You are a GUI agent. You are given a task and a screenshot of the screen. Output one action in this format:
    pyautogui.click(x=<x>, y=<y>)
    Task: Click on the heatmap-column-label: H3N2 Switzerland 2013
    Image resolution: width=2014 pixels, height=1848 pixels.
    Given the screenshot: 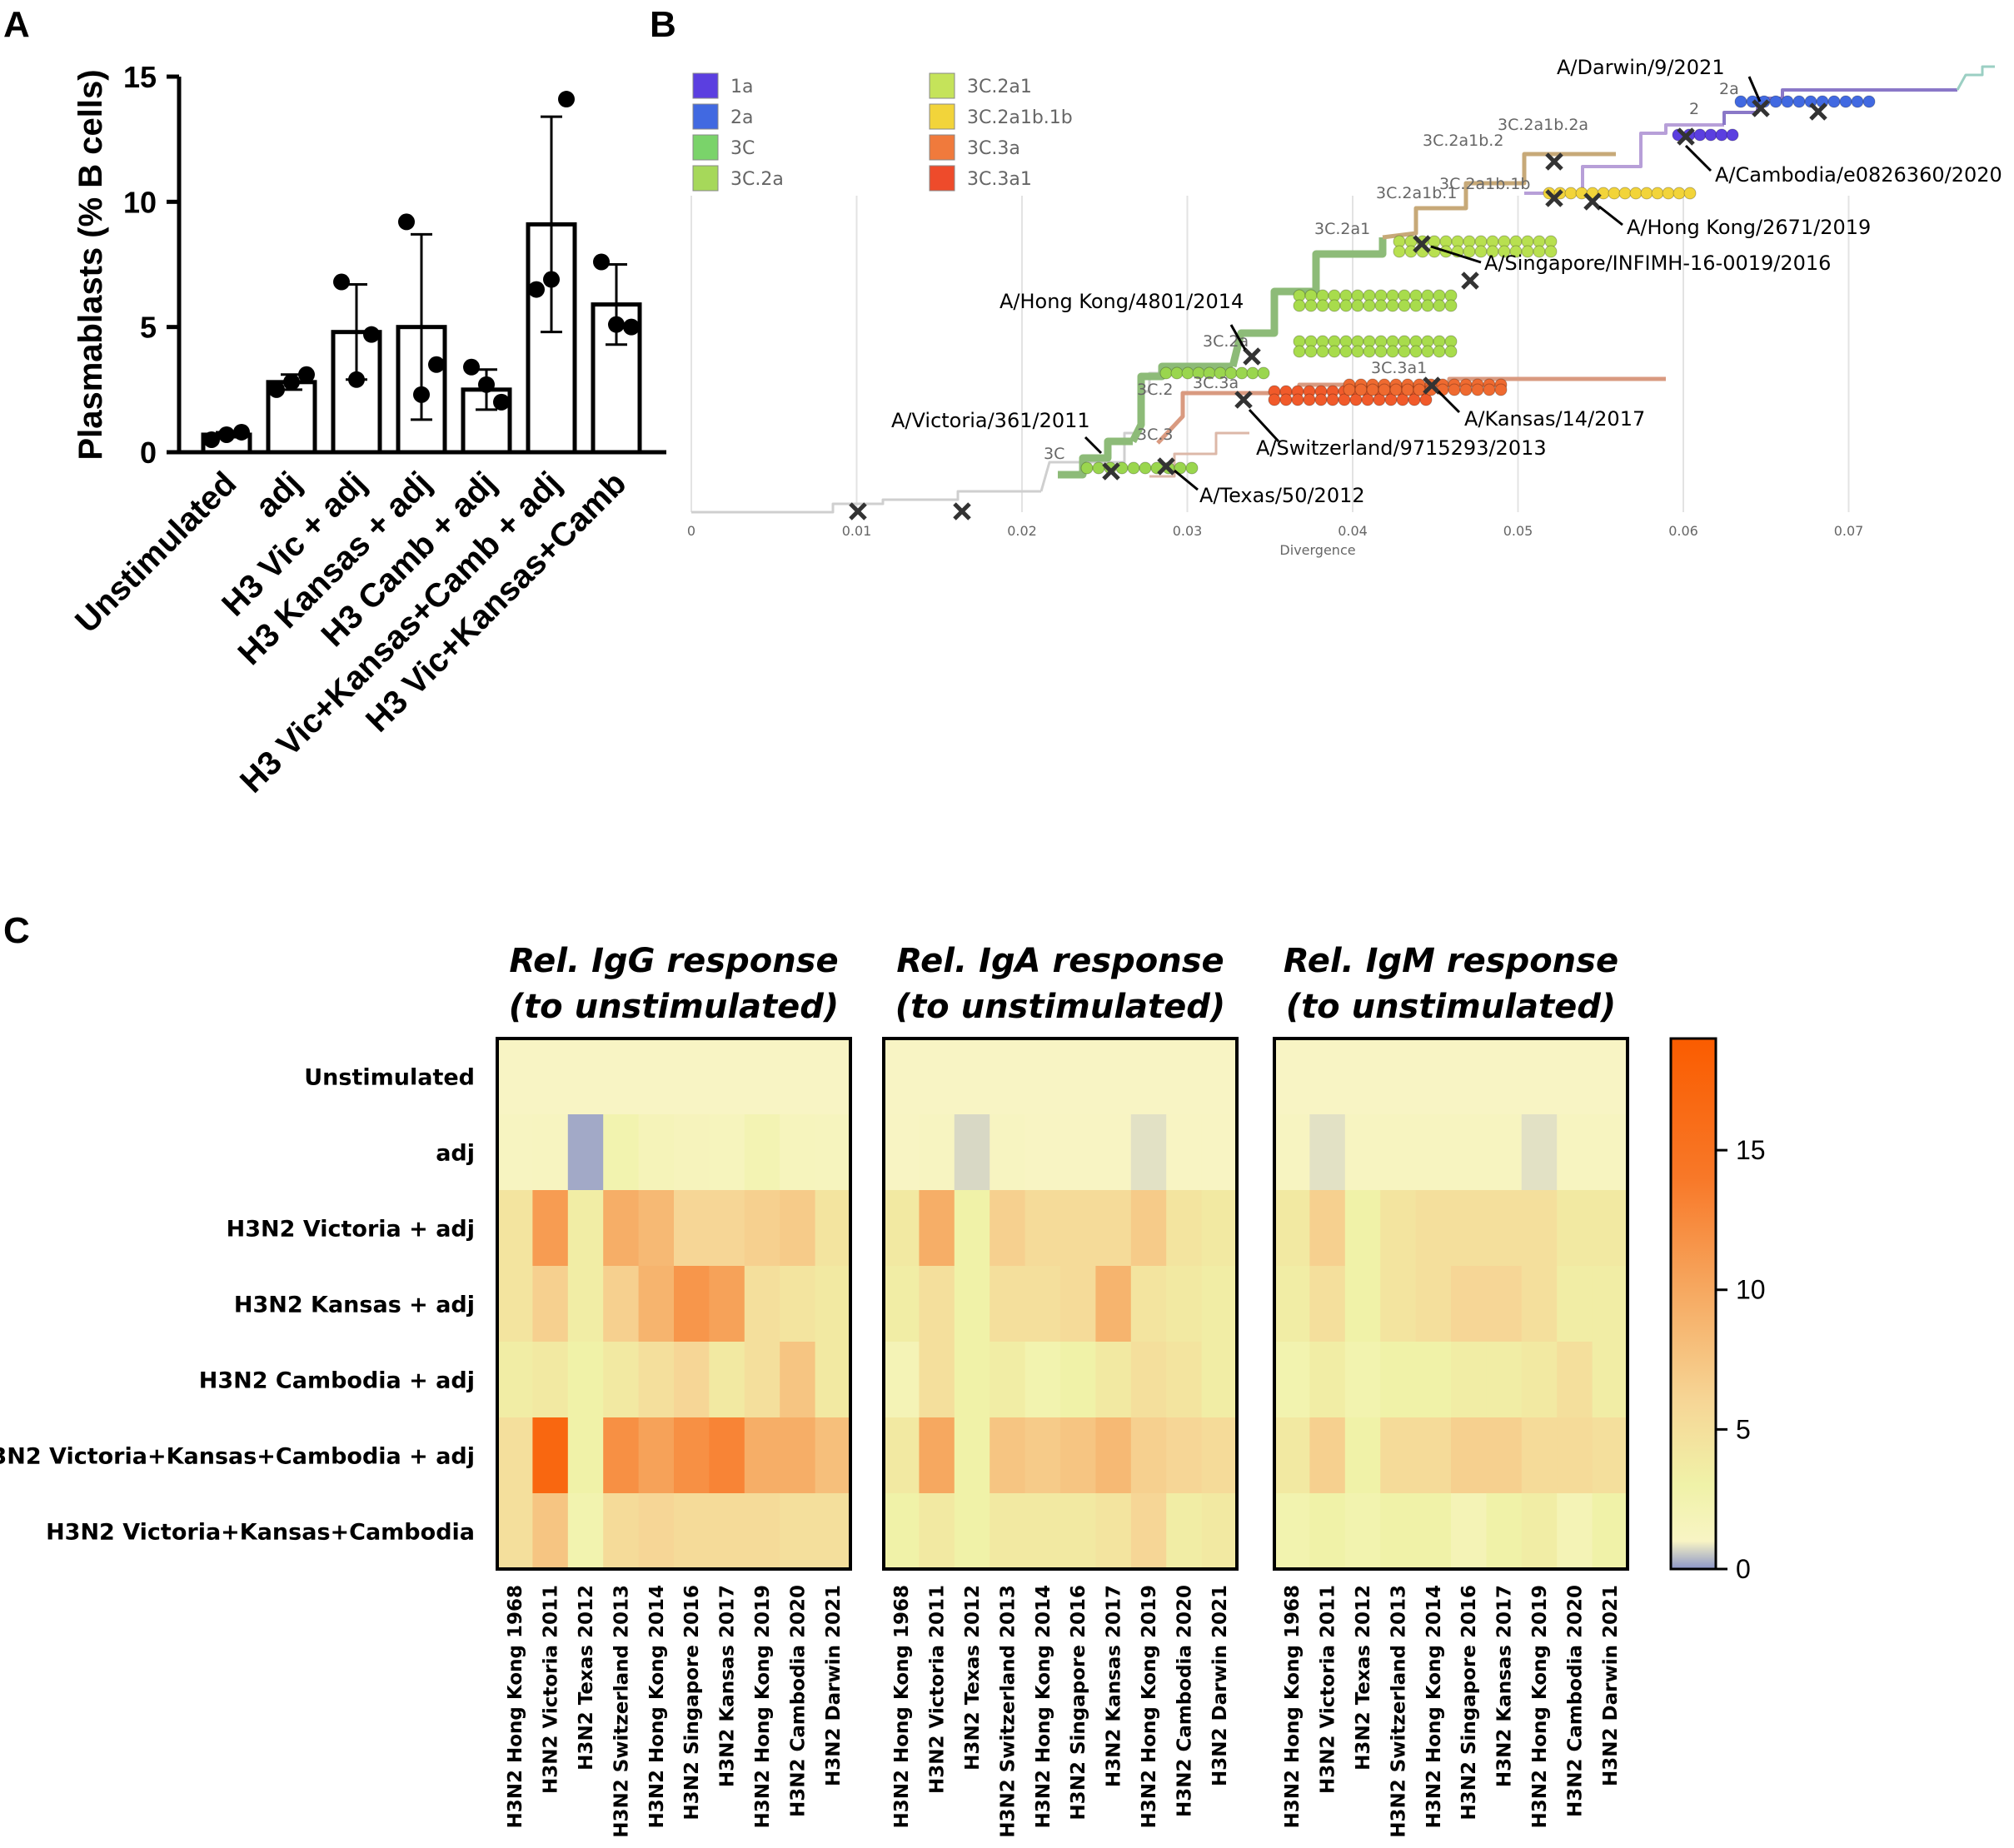 What is the action you would take?
    pyautogui.click(x=621, y=1712)
    